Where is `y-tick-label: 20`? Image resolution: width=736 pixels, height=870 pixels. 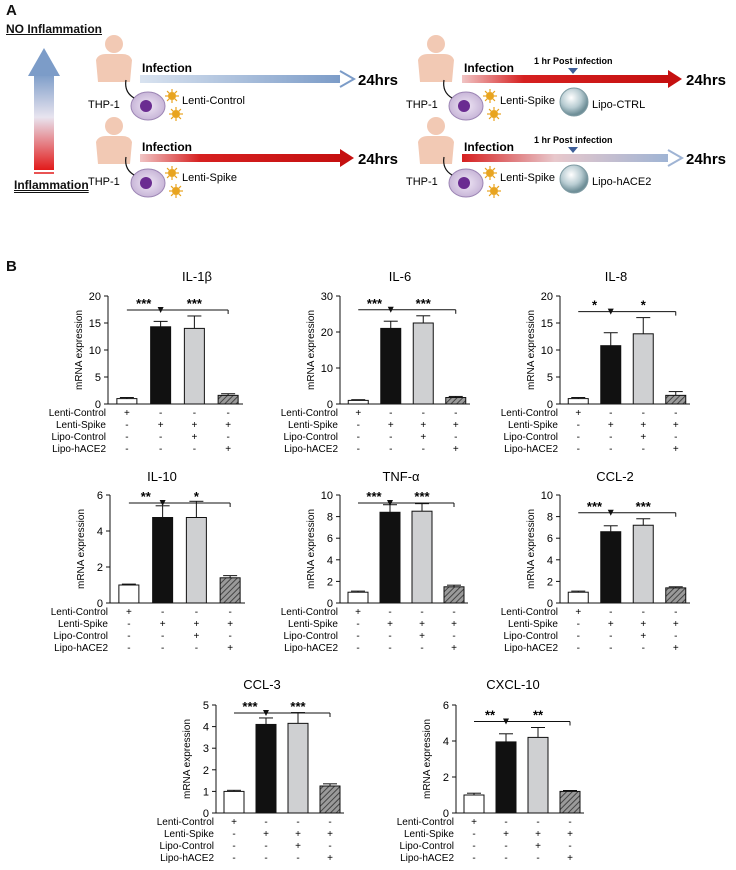
y-tick-label: 20 is located at coordinates (547, 297).